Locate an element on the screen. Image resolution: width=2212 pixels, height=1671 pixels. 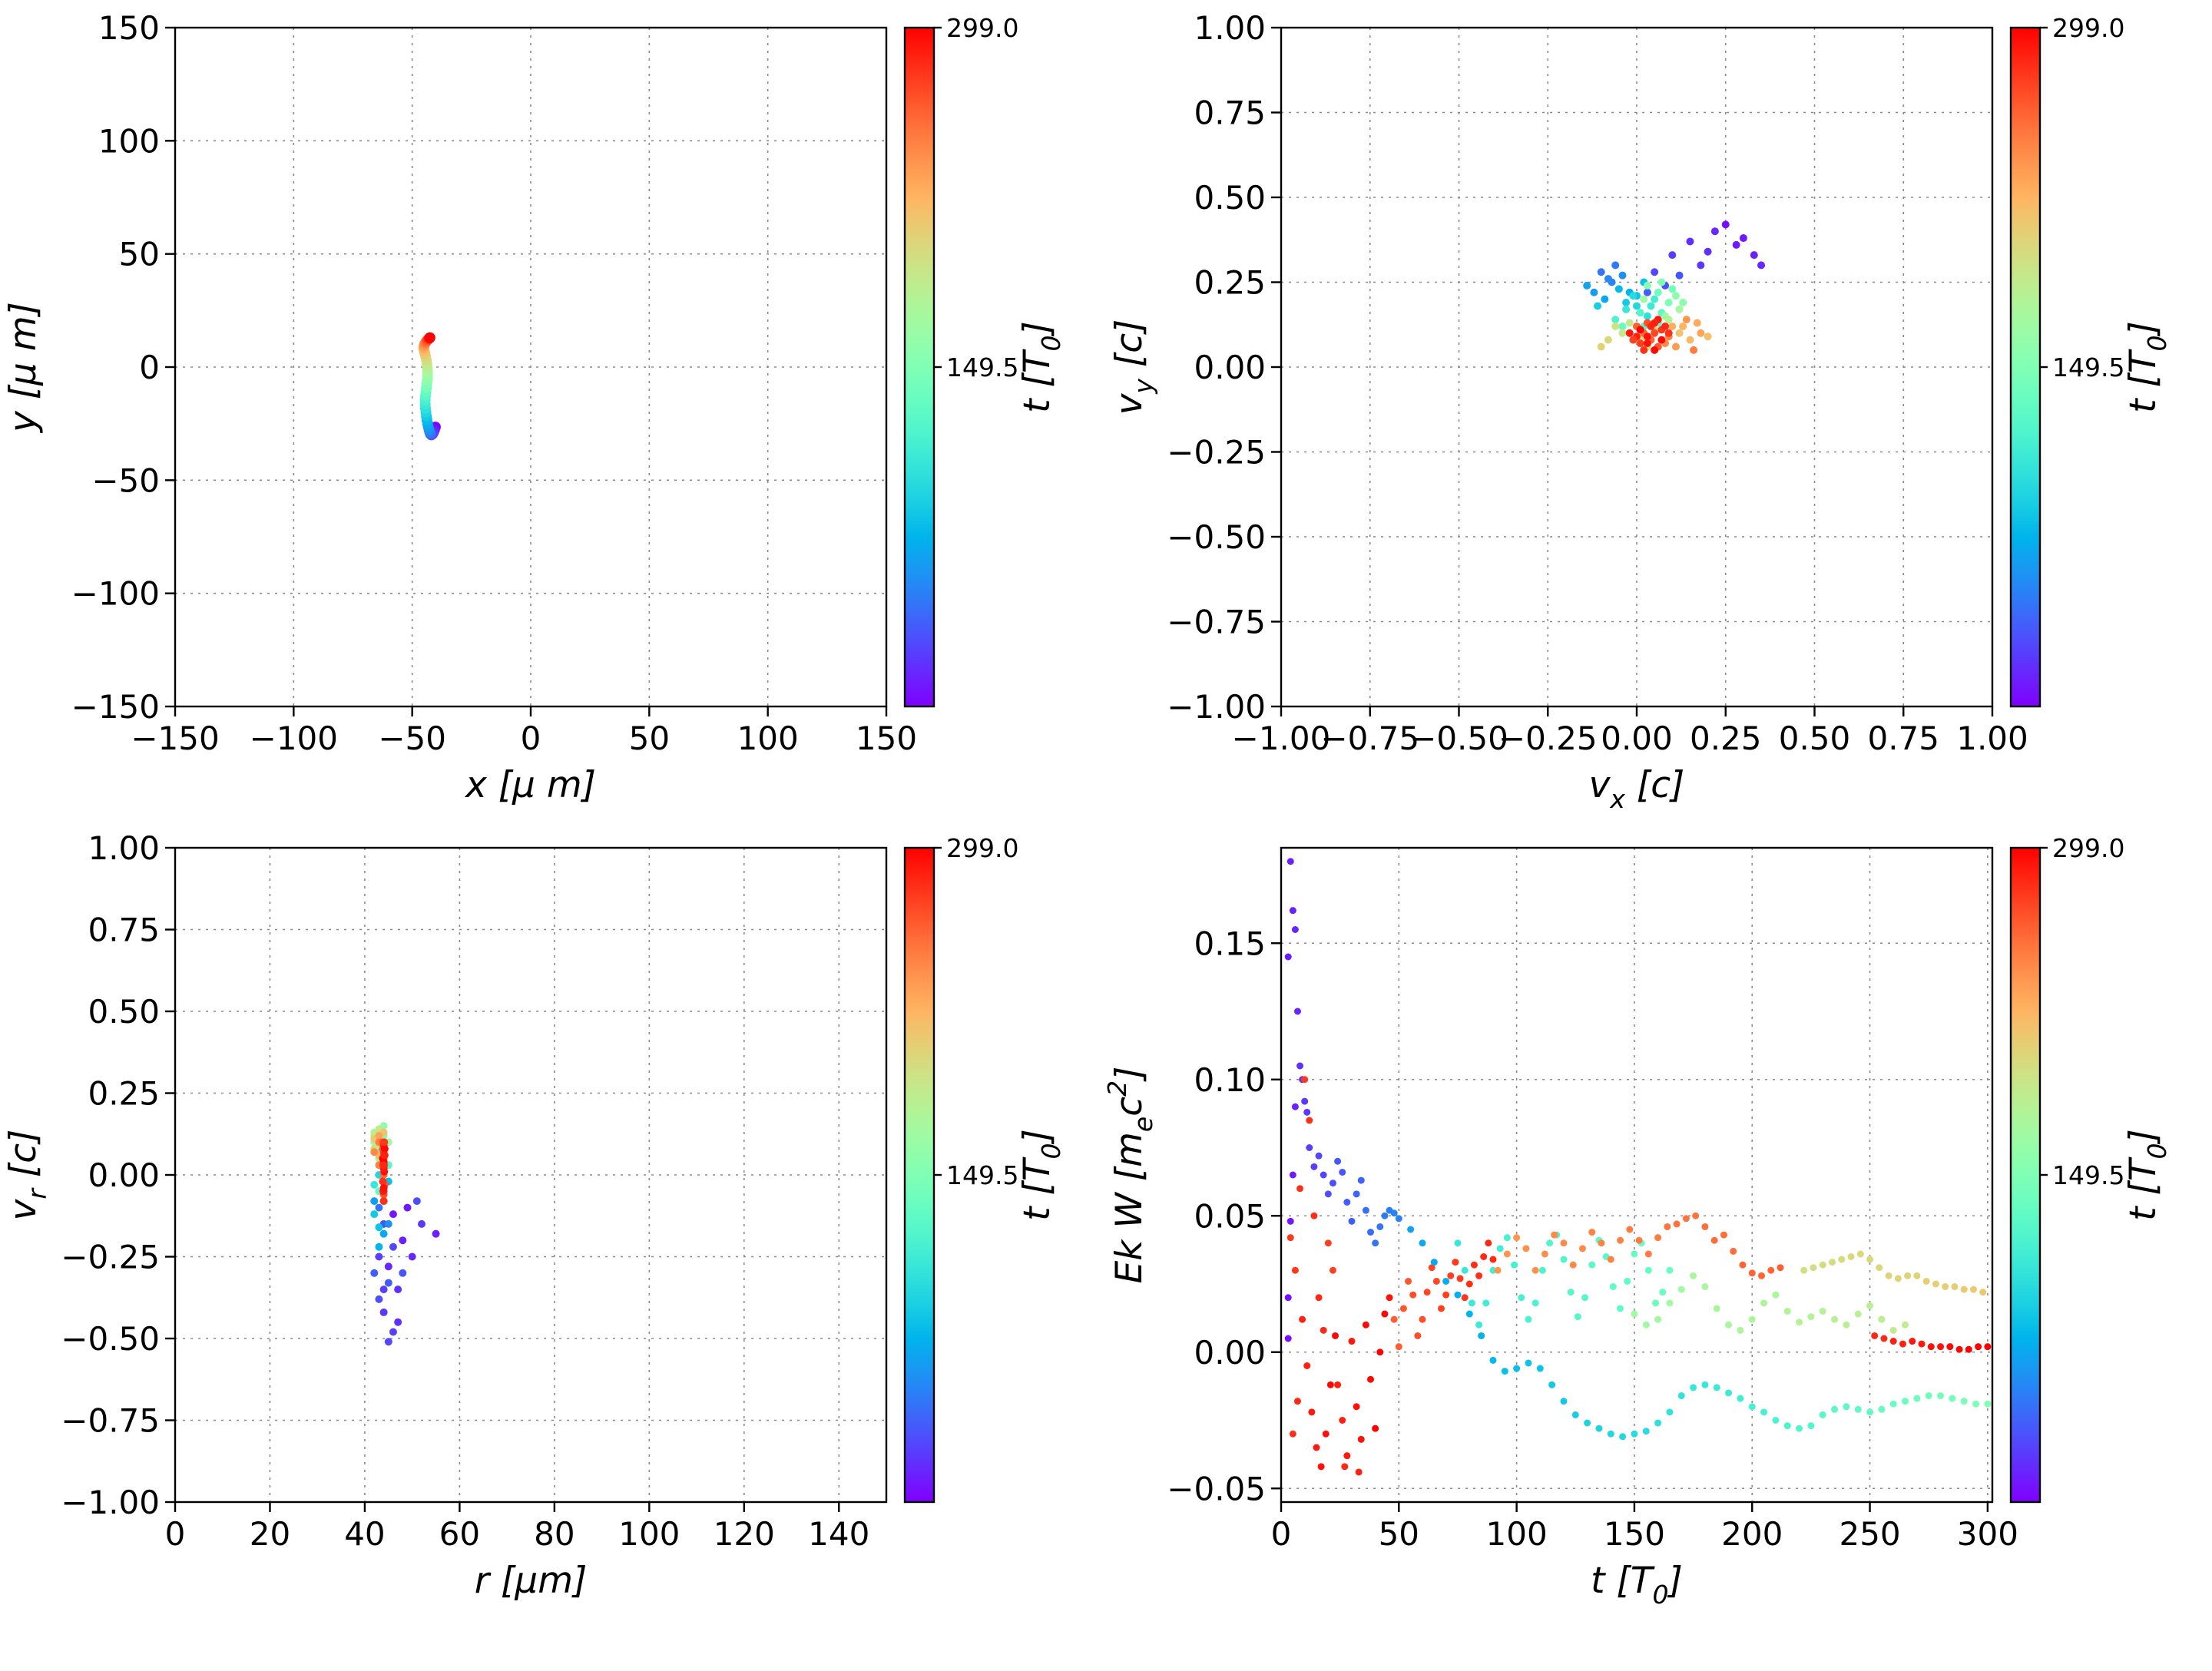
x-tick-label: 1.00 is located at coordinates (1992, 738).